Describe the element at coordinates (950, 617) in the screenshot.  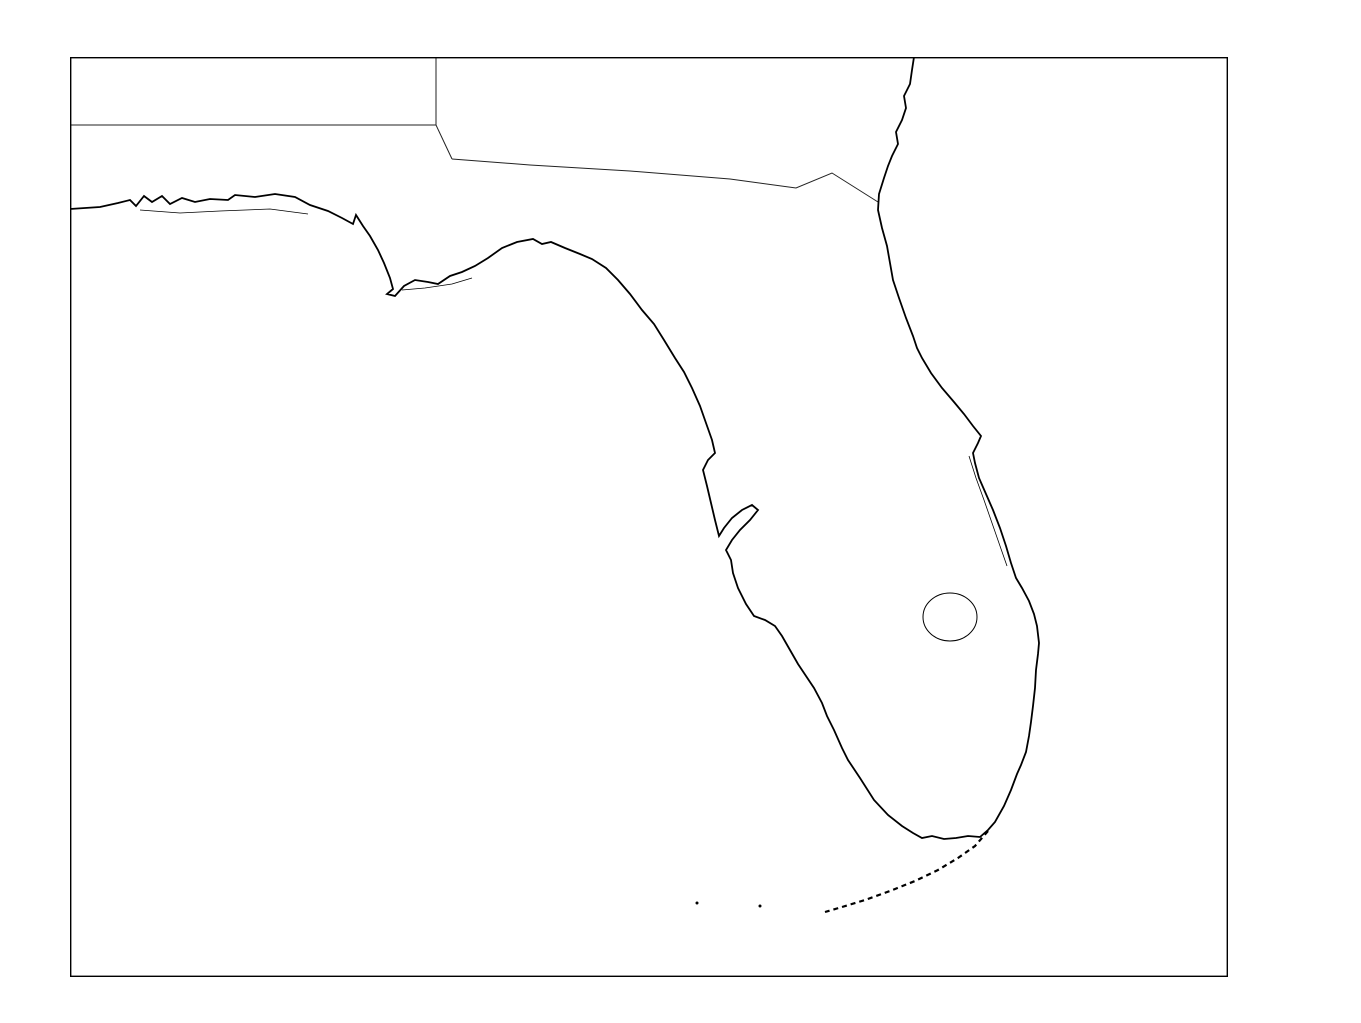
I see `lake-okeechobee` at that location.